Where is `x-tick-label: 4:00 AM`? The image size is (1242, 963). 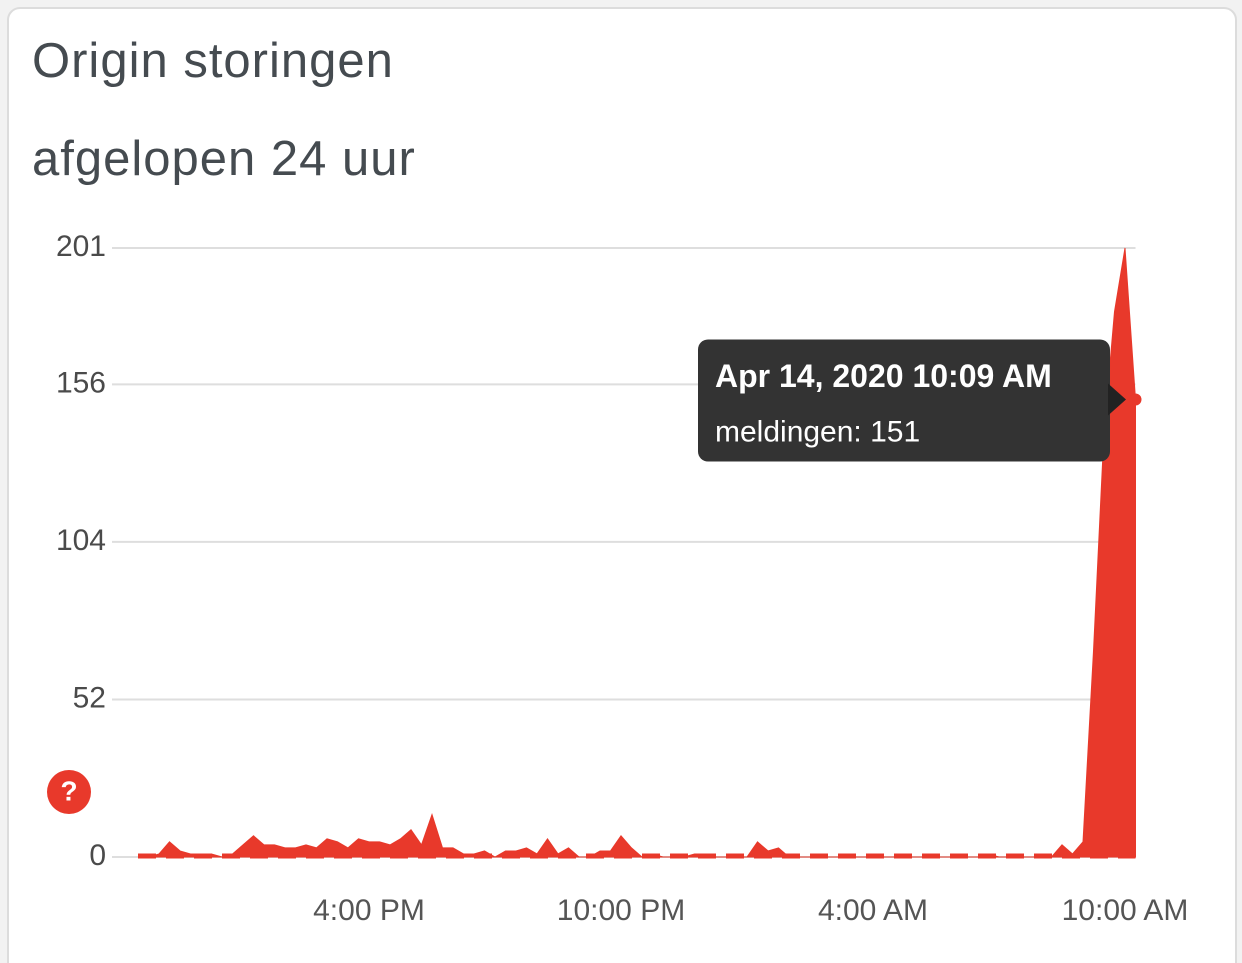 x-tick-label: 4:00 AM is located at coordinates (873, 910).